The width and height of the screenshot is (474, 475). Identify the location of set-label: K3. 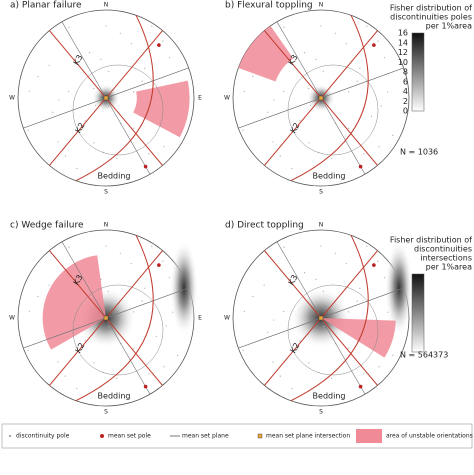
(78, 279).